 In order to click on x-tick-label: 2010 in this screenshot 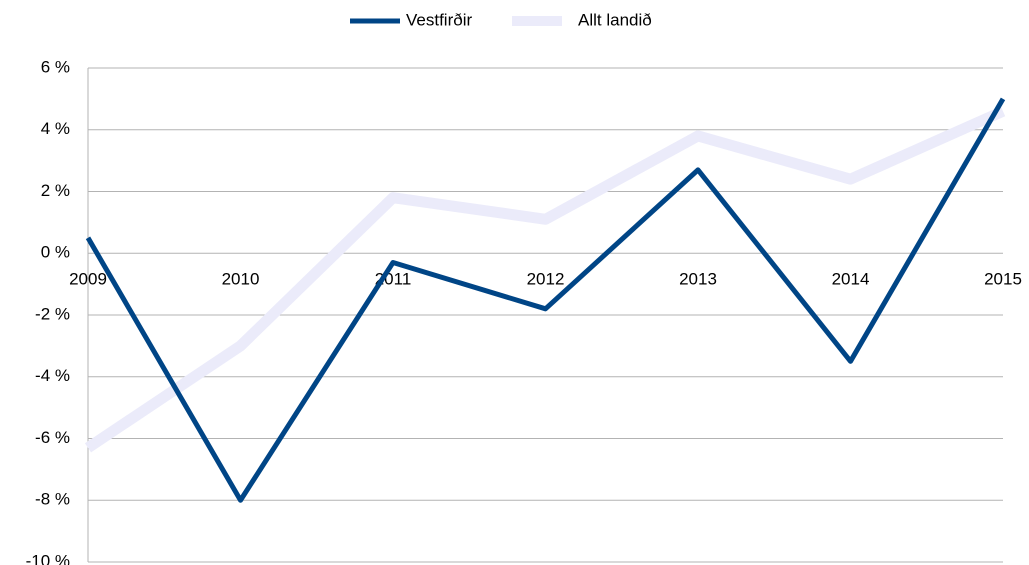, I will do `click(241, 279)`.